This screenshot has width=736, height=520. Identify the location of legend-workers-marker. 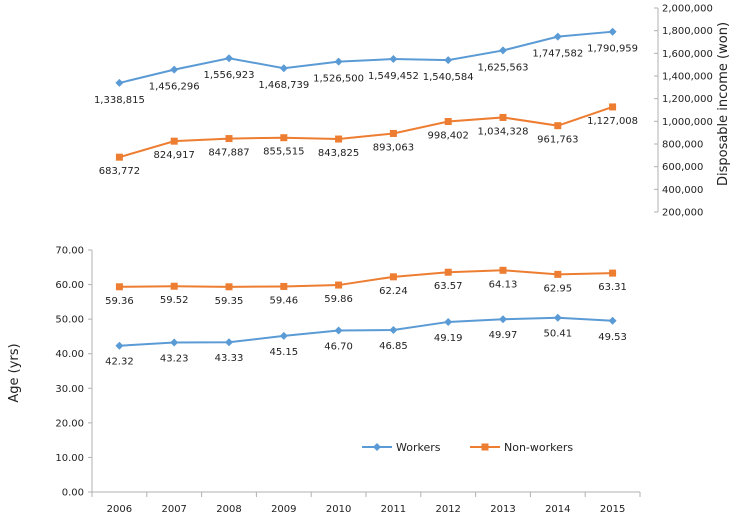
(377, 447).